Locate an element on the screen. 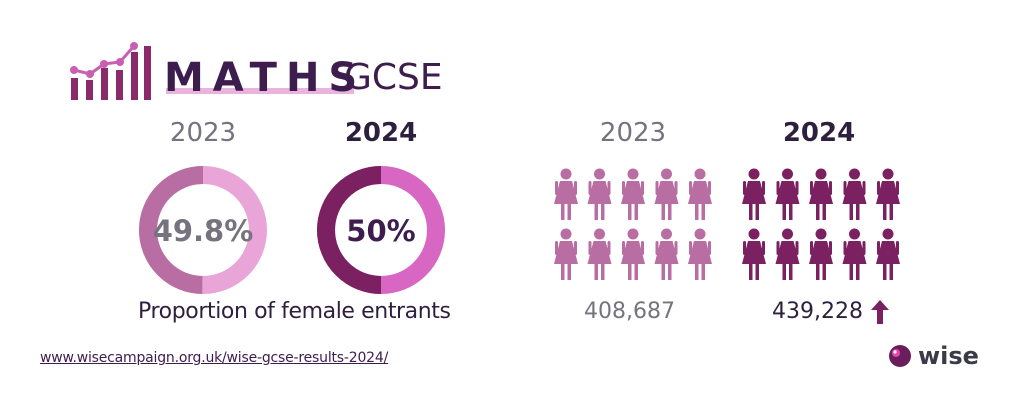  ring-chart-2024: 50% is located at coordinates (381, 230).